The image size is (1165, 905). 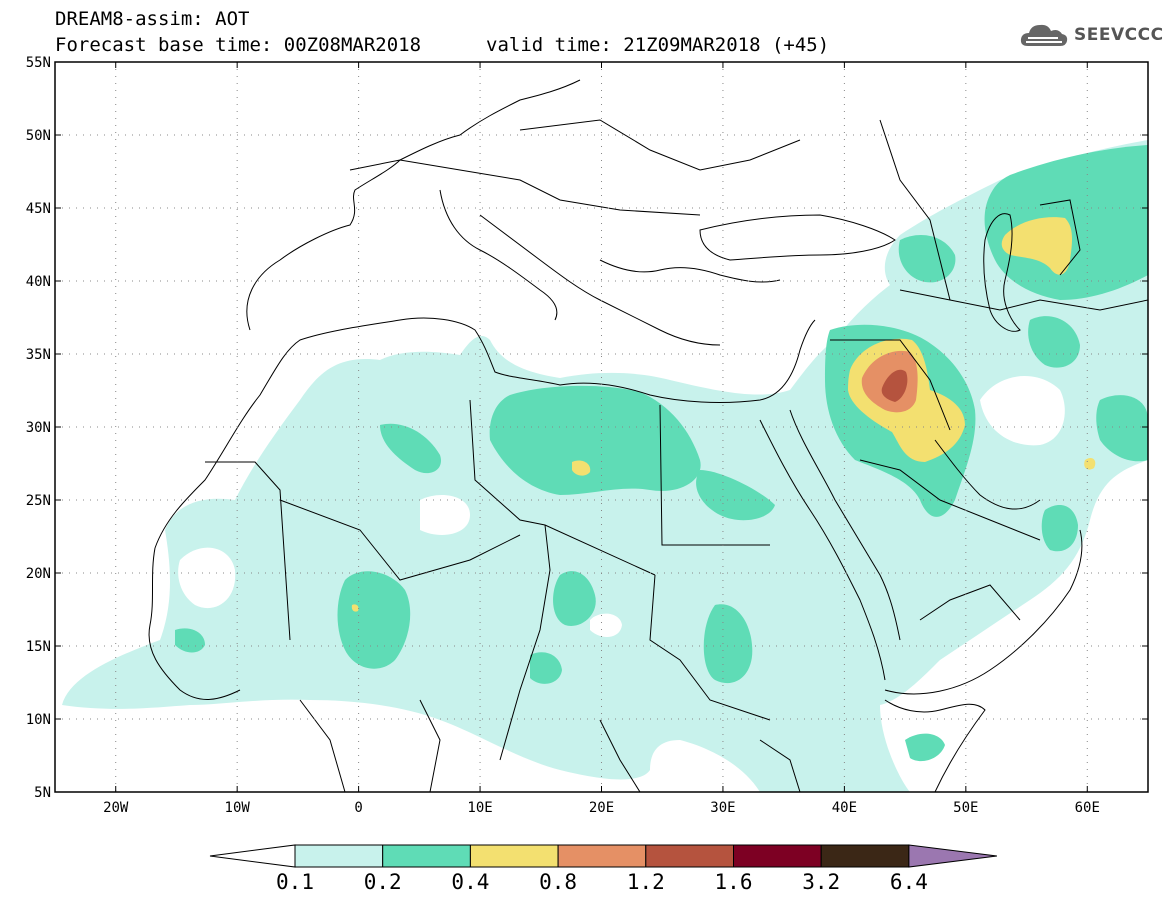 What do you see at coordinates (38, 720) in the screenshot?
I see `lat-tick-label: 10N` at bounding box center [38, 720].